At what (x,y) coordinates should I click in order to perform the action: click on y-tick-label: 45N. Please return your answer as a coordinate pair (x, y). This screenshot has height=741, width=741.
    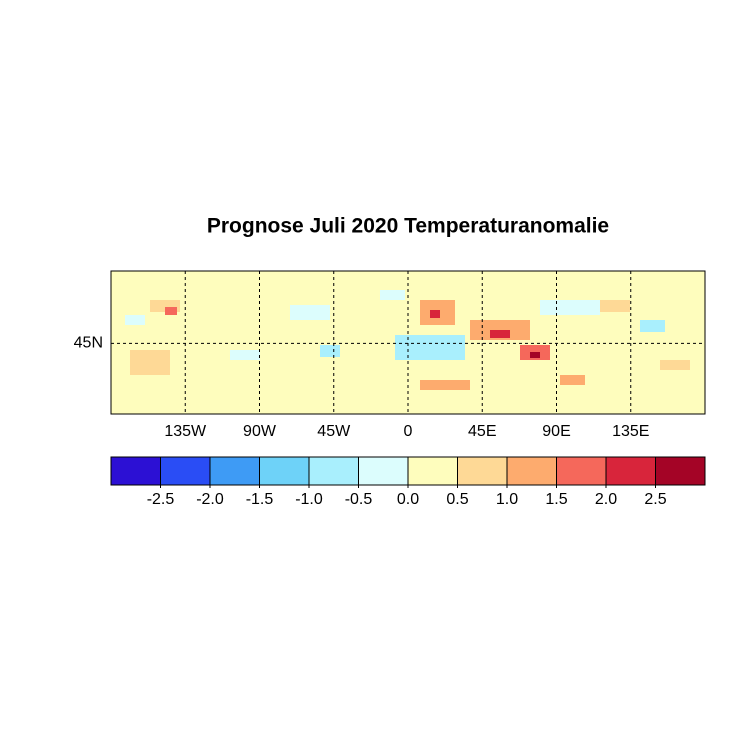
    Looking at the image, I should click on (88, 343).